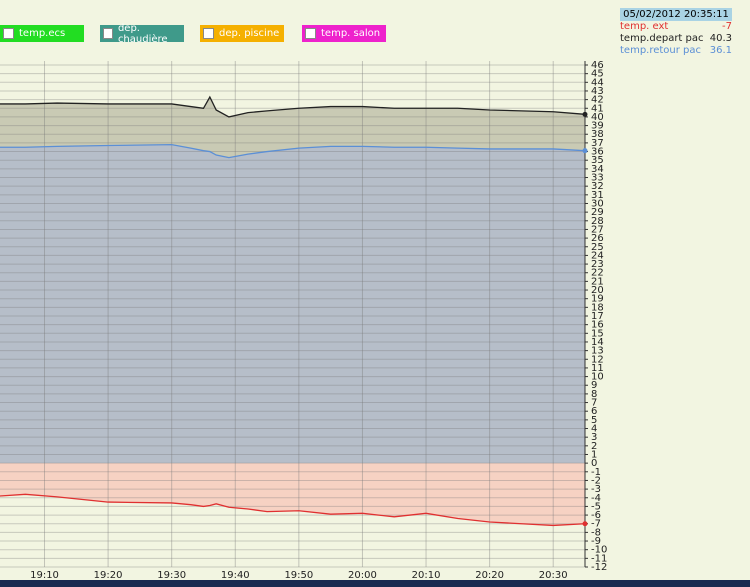 The image size is (750, 587). Describe the element at coordinates (597, 247) in the screenshot. I see `y-tick-label: 25` at that location.